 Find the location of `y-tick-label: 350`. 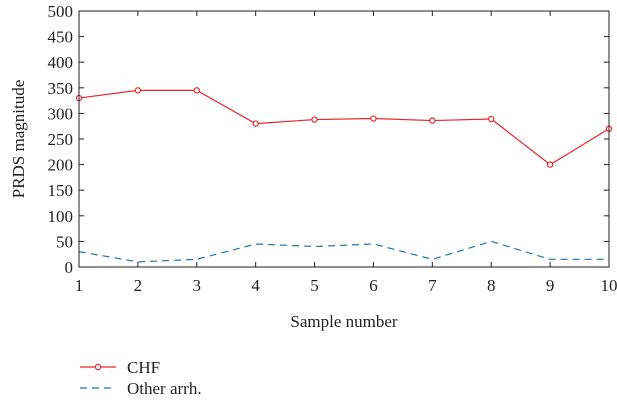

y-tick-label: 350 is located at coordinates (61, 88).